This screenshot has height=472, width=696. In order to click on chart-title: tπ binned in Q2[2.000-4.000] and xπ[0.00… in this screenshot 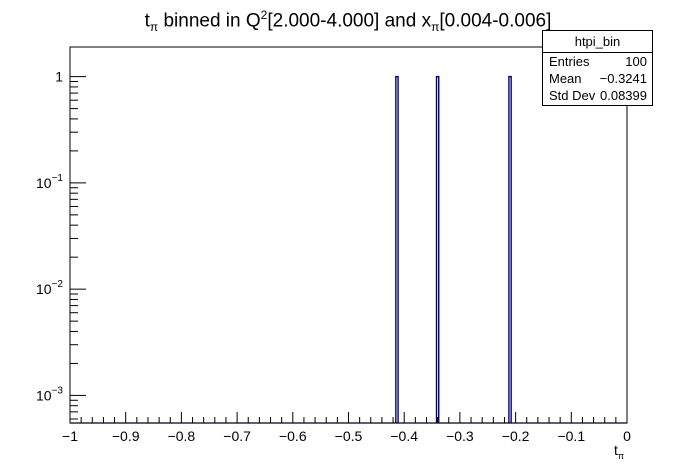, I will do `click(348, 21)`.